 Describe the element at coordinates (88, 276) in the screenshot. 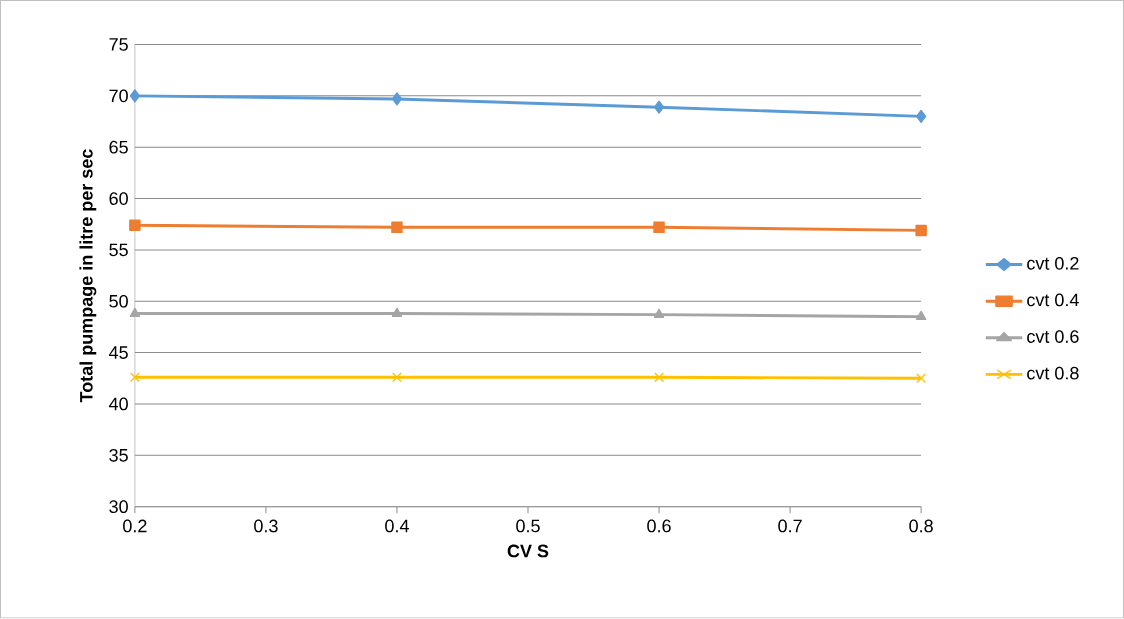

I see `y-axis-title: Total pumpage in litre per sec` at that location.